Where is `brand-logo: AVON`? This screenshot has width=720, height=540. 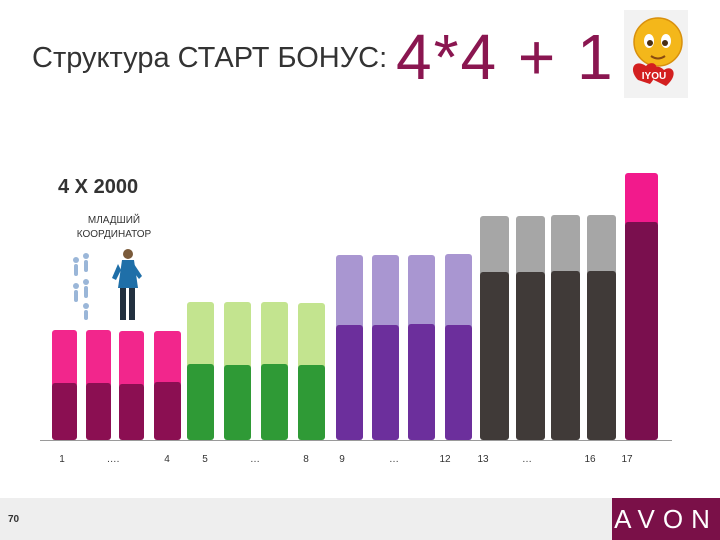 brand-logo: AVON is located at coordinates (666, 519).